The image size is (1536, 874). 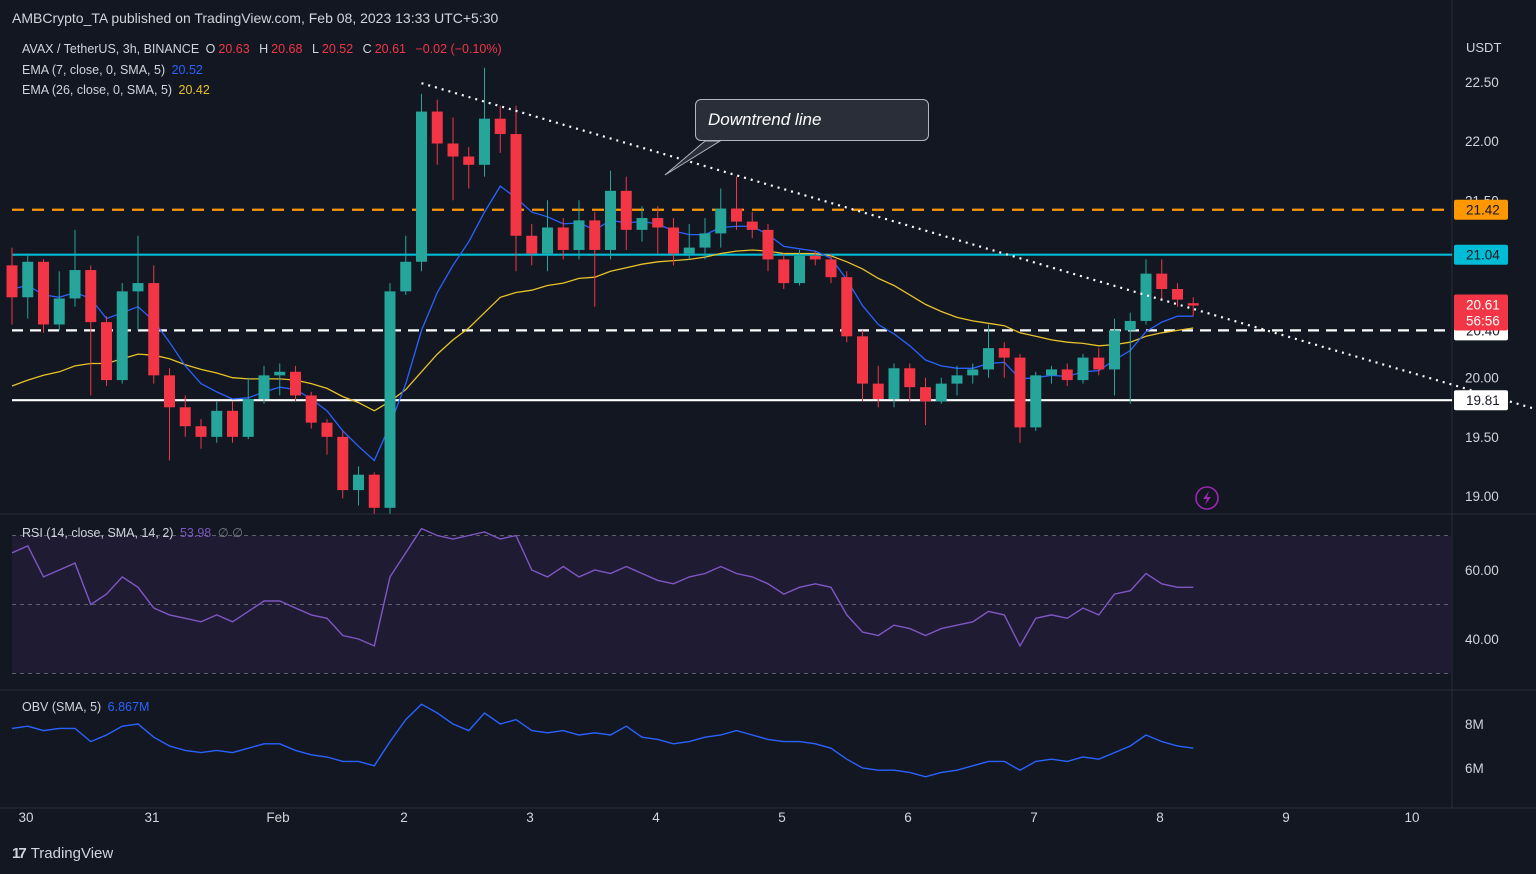 I want to click on price-tick: 19.50, so click(x=1482, y=437).